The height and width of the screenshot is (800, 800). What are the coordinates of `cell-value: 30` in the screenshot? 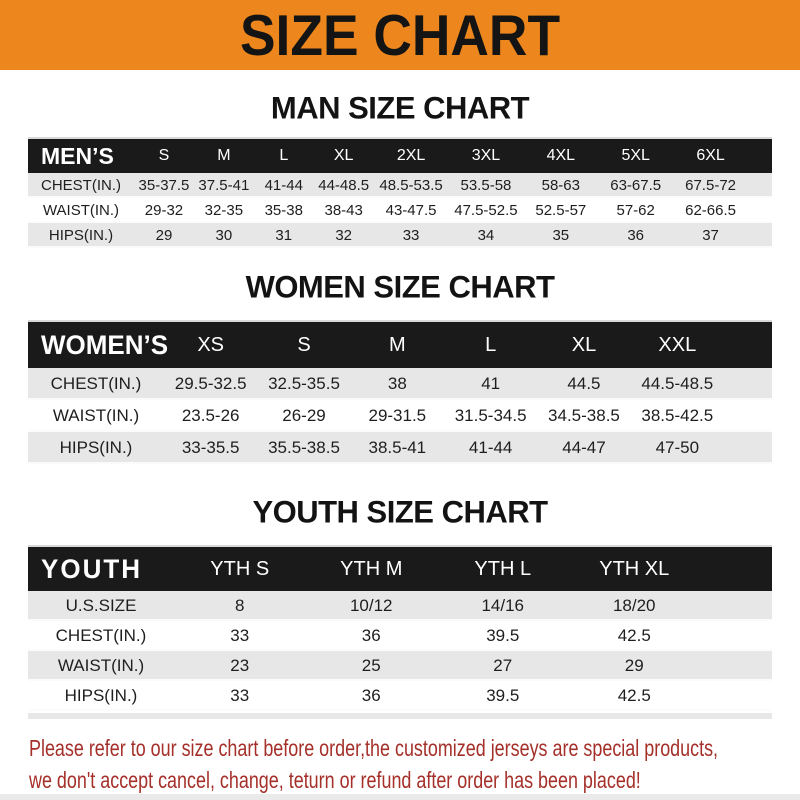 It's located at (224, 235).